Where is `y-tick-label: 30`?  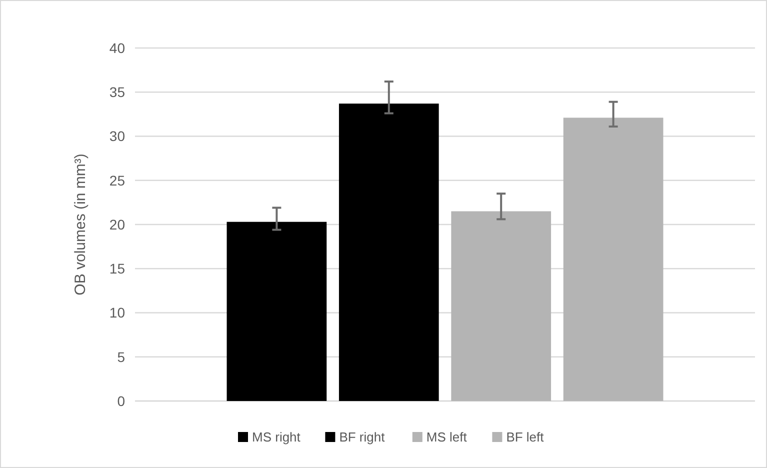
y-tick-label: 30 is located at coordinates (117, 136).